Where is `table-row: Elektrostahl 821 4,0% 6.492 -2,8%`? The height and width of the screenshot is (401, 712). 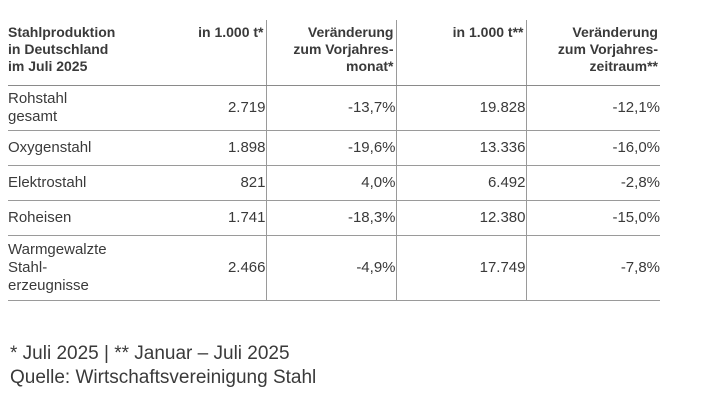
table-row: Elektrostahl 821 4,0% 6.492 -2,8% is located at coordinates (334, 183).